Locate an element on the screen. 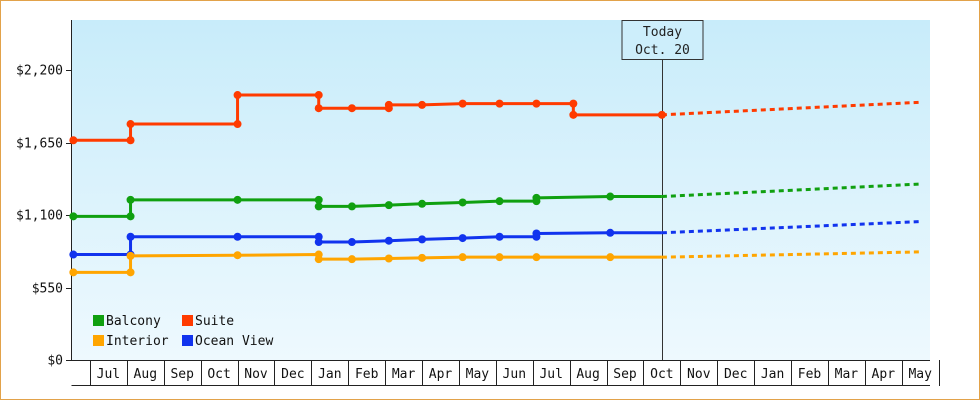 Image resolution: width=980 pixels, height=400 pixels. today-box is located at coordinates (662, 40).